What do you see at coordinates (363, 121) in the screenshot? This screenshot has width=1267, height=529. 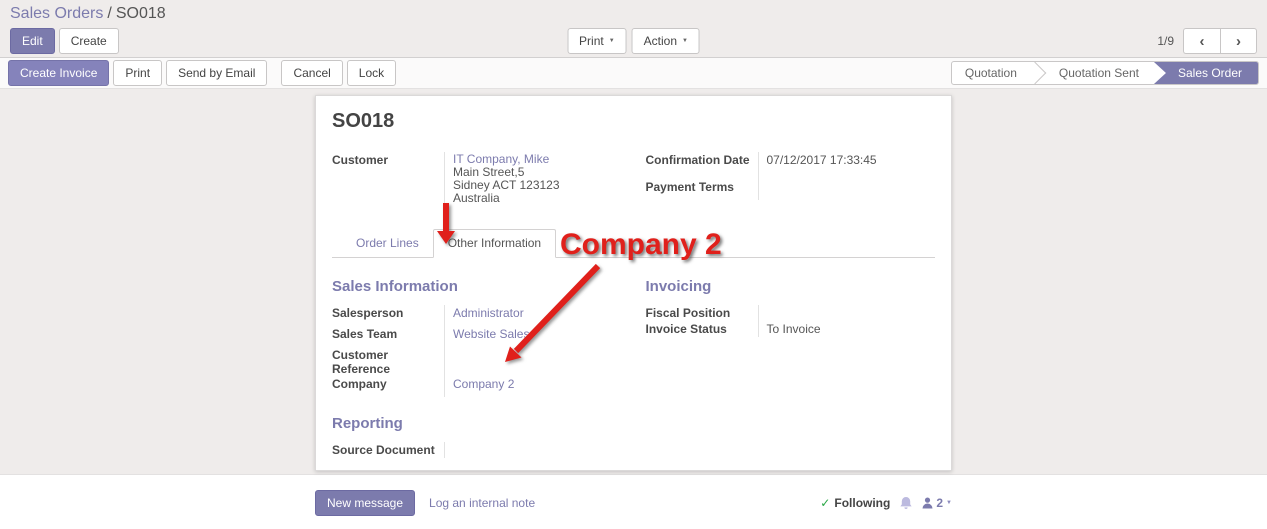 I see `record-title: SO018` at bounding box center [363, 121].